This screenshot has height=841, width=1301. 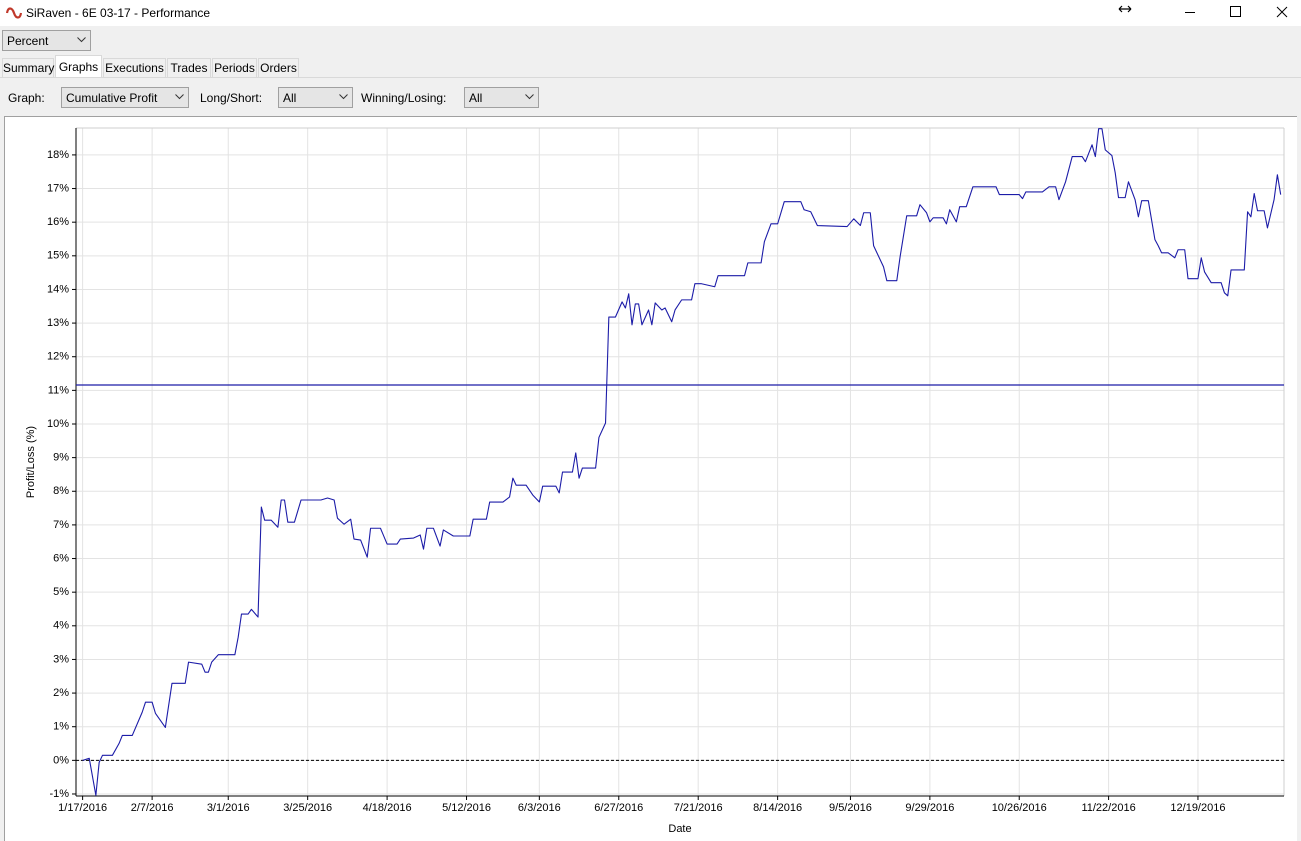 What do you see at coordinates (152, 808) in the screenshot?
I see `x-tick-label: 2/7/2016` at bounding box center [152, 808].